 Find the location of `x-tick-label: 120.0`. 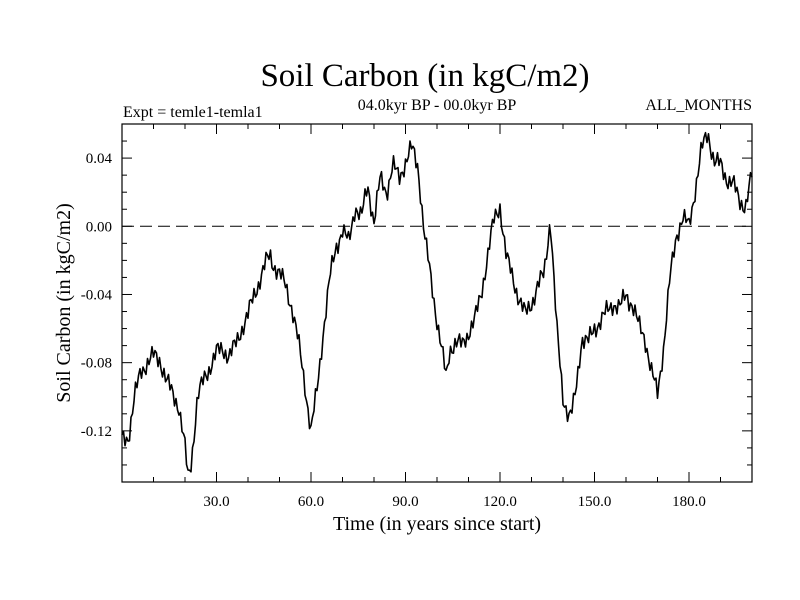

x-tick-label: 120.0 is located at coordinates (500, 502).